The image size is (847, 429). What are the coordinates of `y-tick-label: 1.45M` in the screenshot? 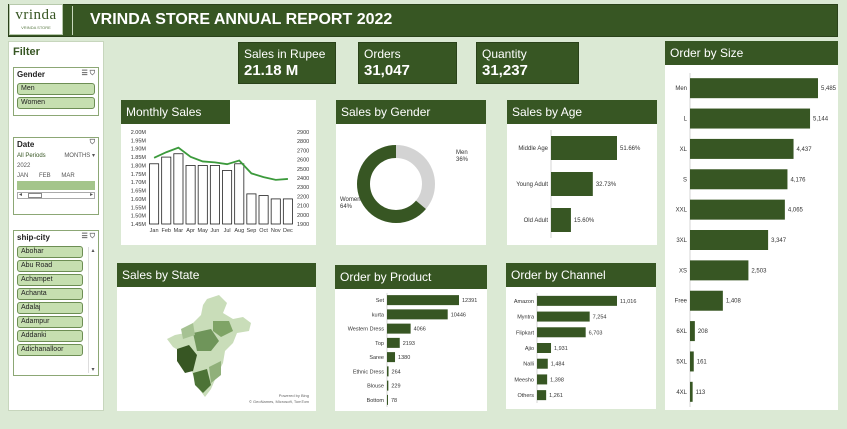 It's located at (139, 225).